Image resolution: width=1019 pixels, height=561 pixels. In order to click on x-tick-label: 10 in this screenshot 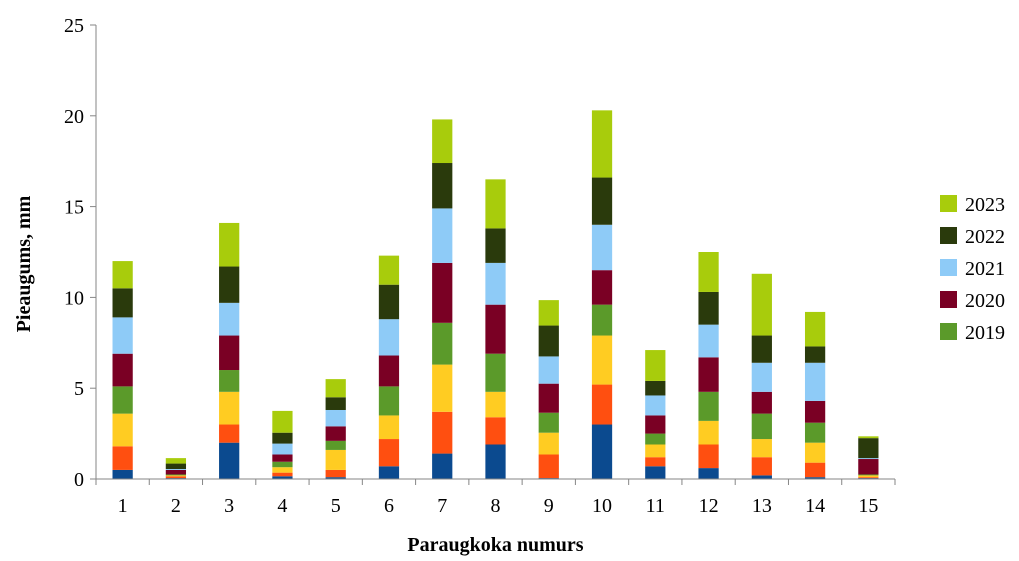, I will do `click(602, 506)`.